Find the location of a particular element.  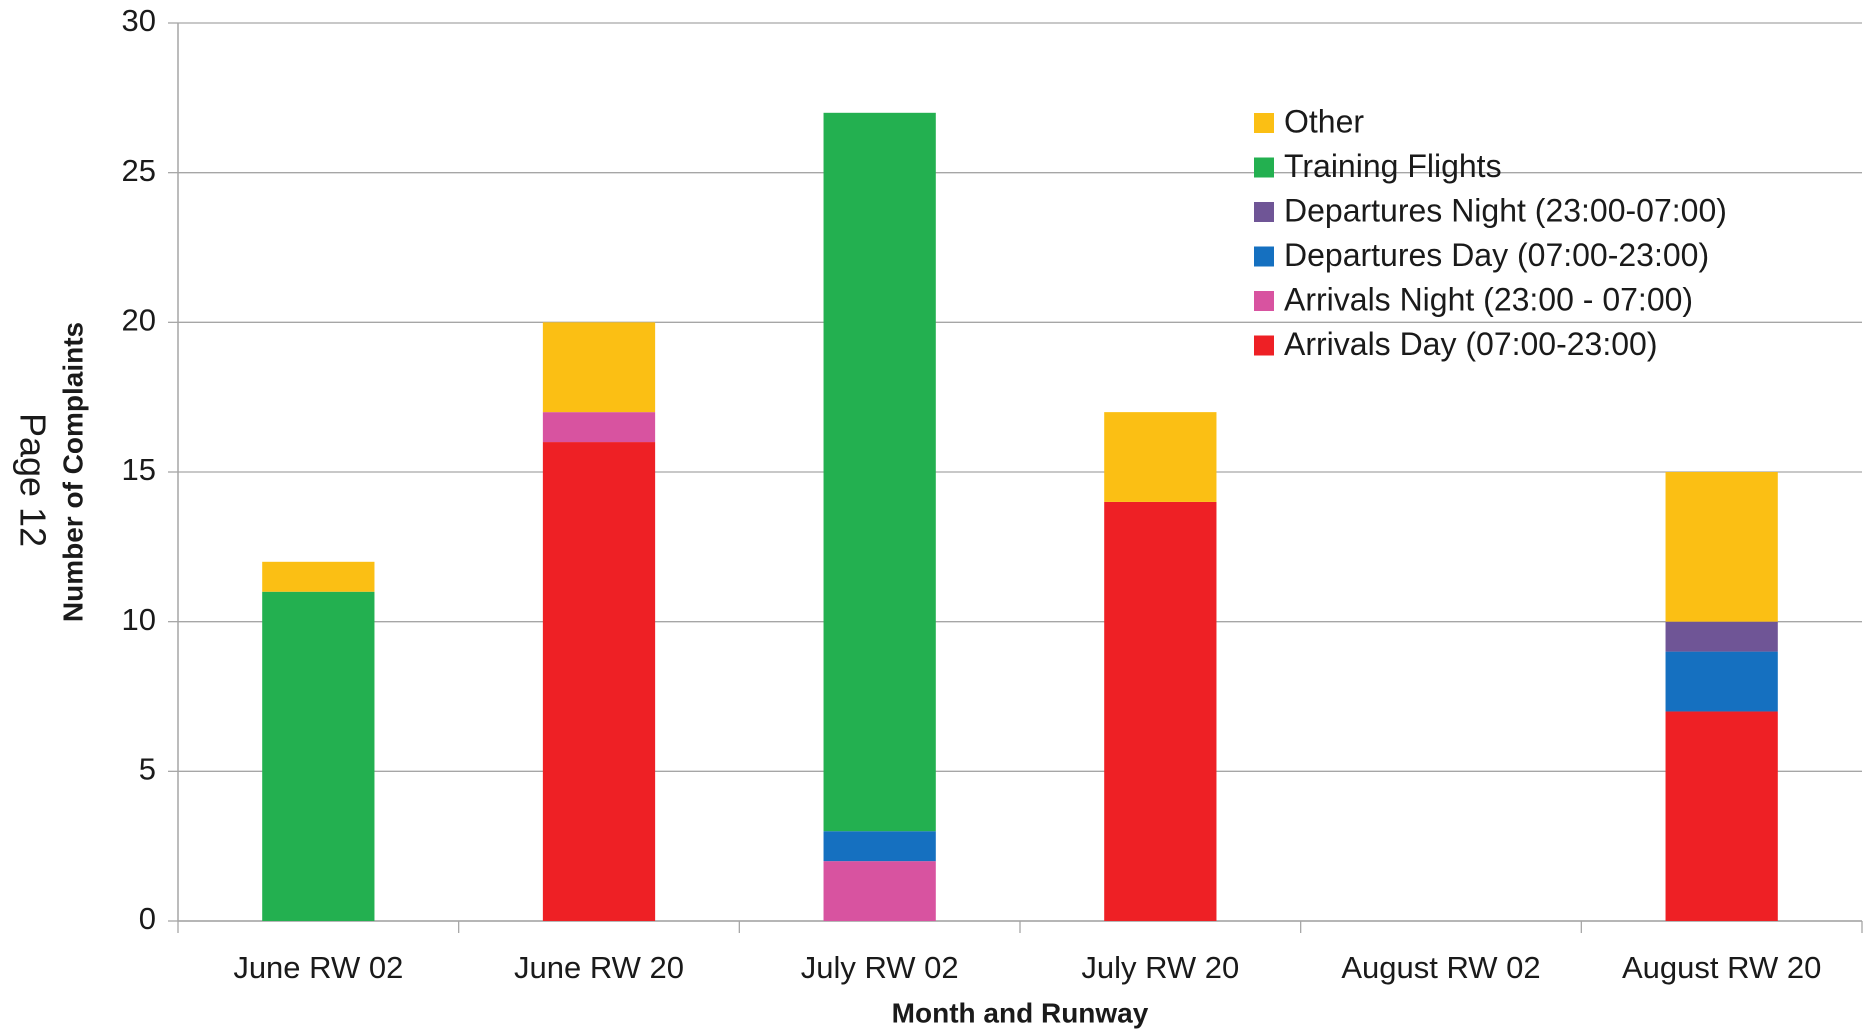

legend-text: Arrivals Day (07:00-23:00) is located at coordinates (1470, 344).